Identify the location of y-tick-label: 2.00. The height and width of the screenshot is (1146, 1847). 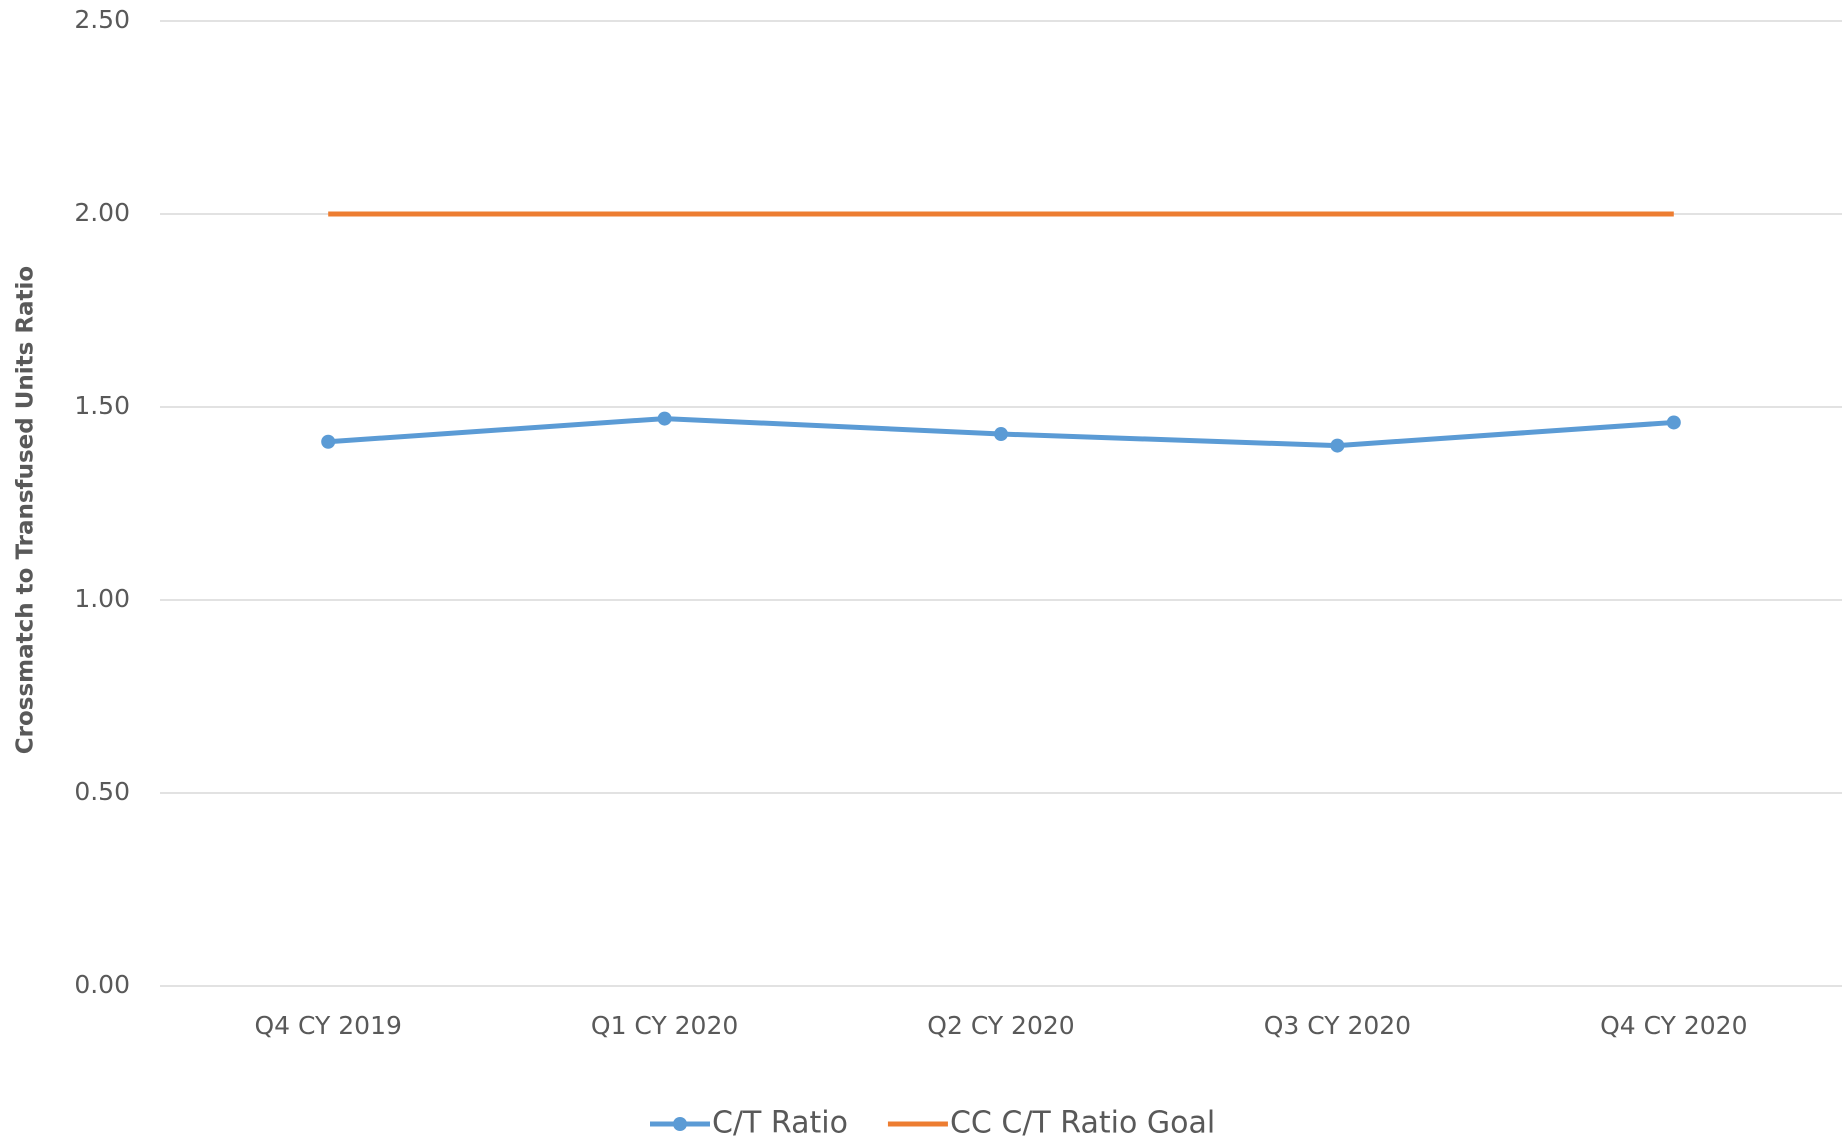
(102, 212).